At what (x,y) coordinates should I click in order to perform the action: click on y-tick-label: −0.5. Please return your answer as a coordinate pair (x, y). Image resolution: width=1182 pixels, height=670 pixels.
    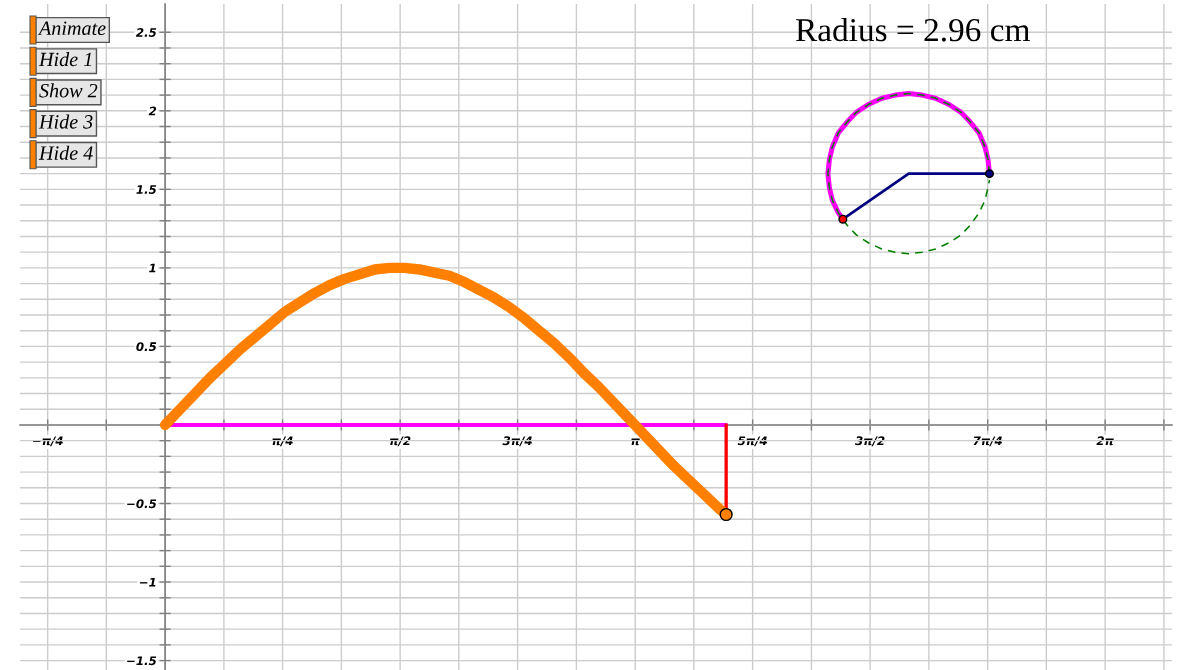
    Looking at the image, I should click on (142, 504).